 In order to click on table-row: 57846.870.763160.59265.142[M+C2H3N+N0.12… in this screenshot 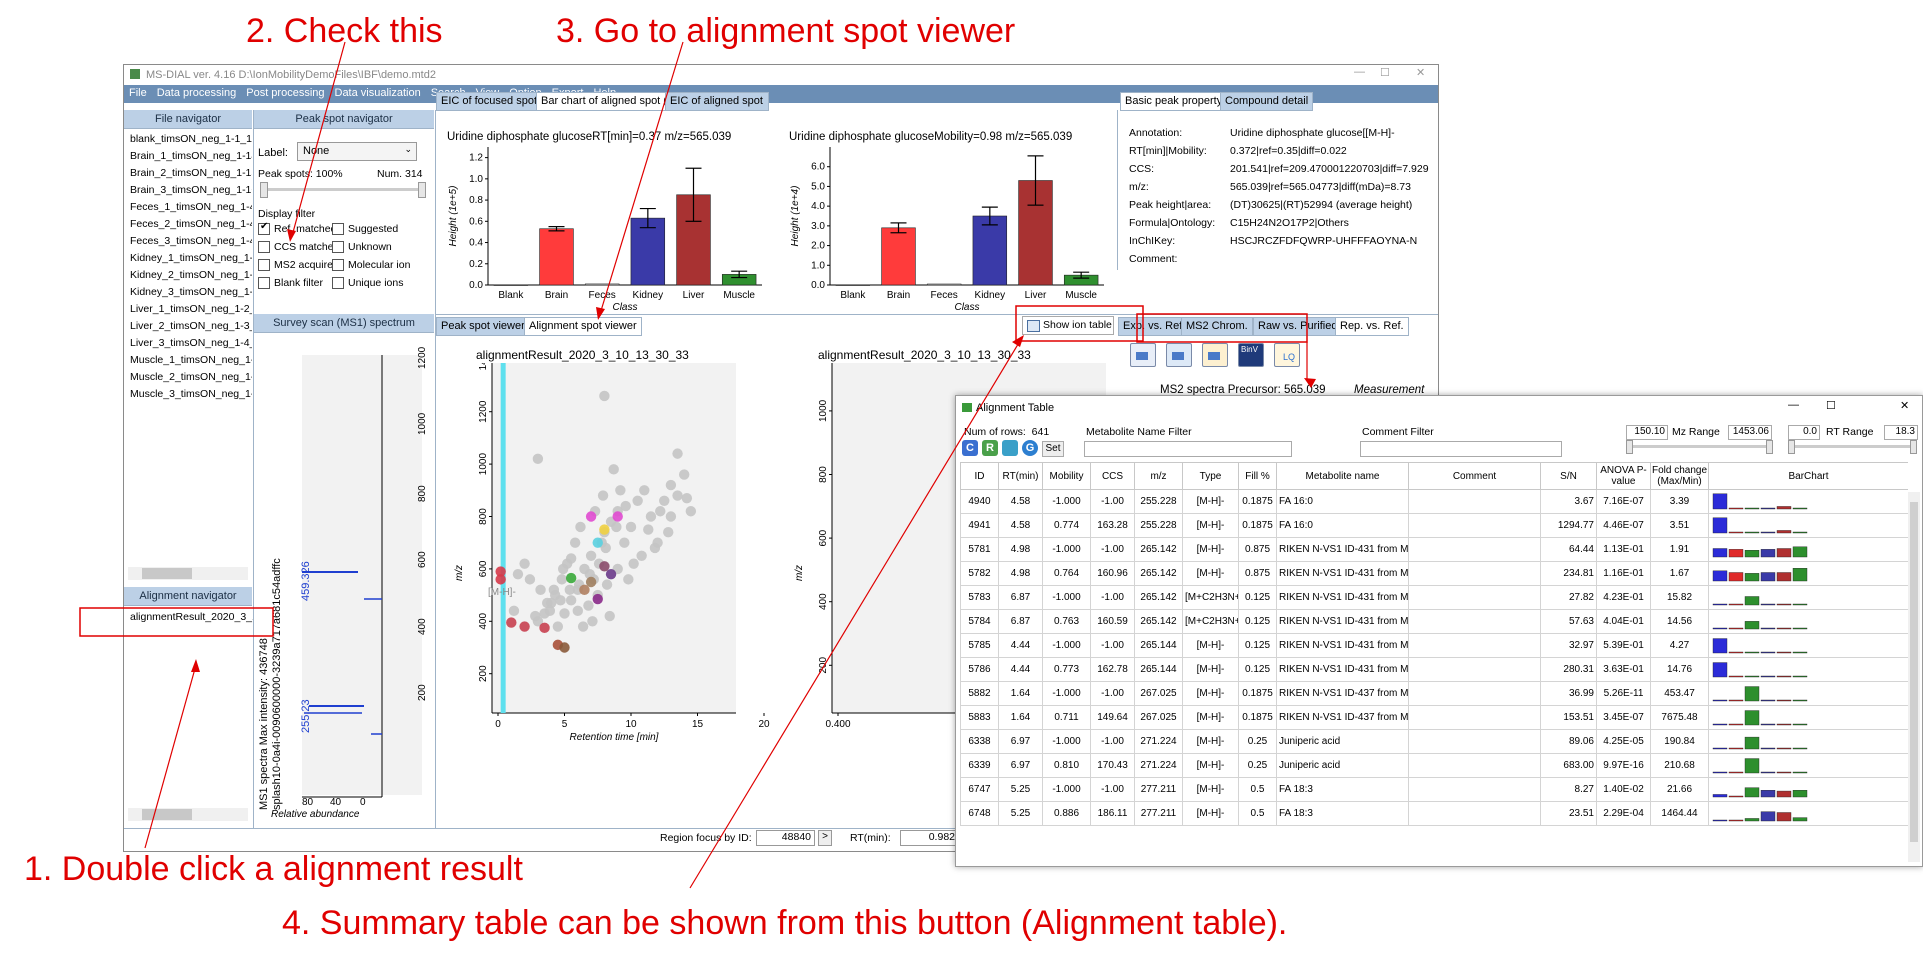, I will do `click(1435, 622)`.